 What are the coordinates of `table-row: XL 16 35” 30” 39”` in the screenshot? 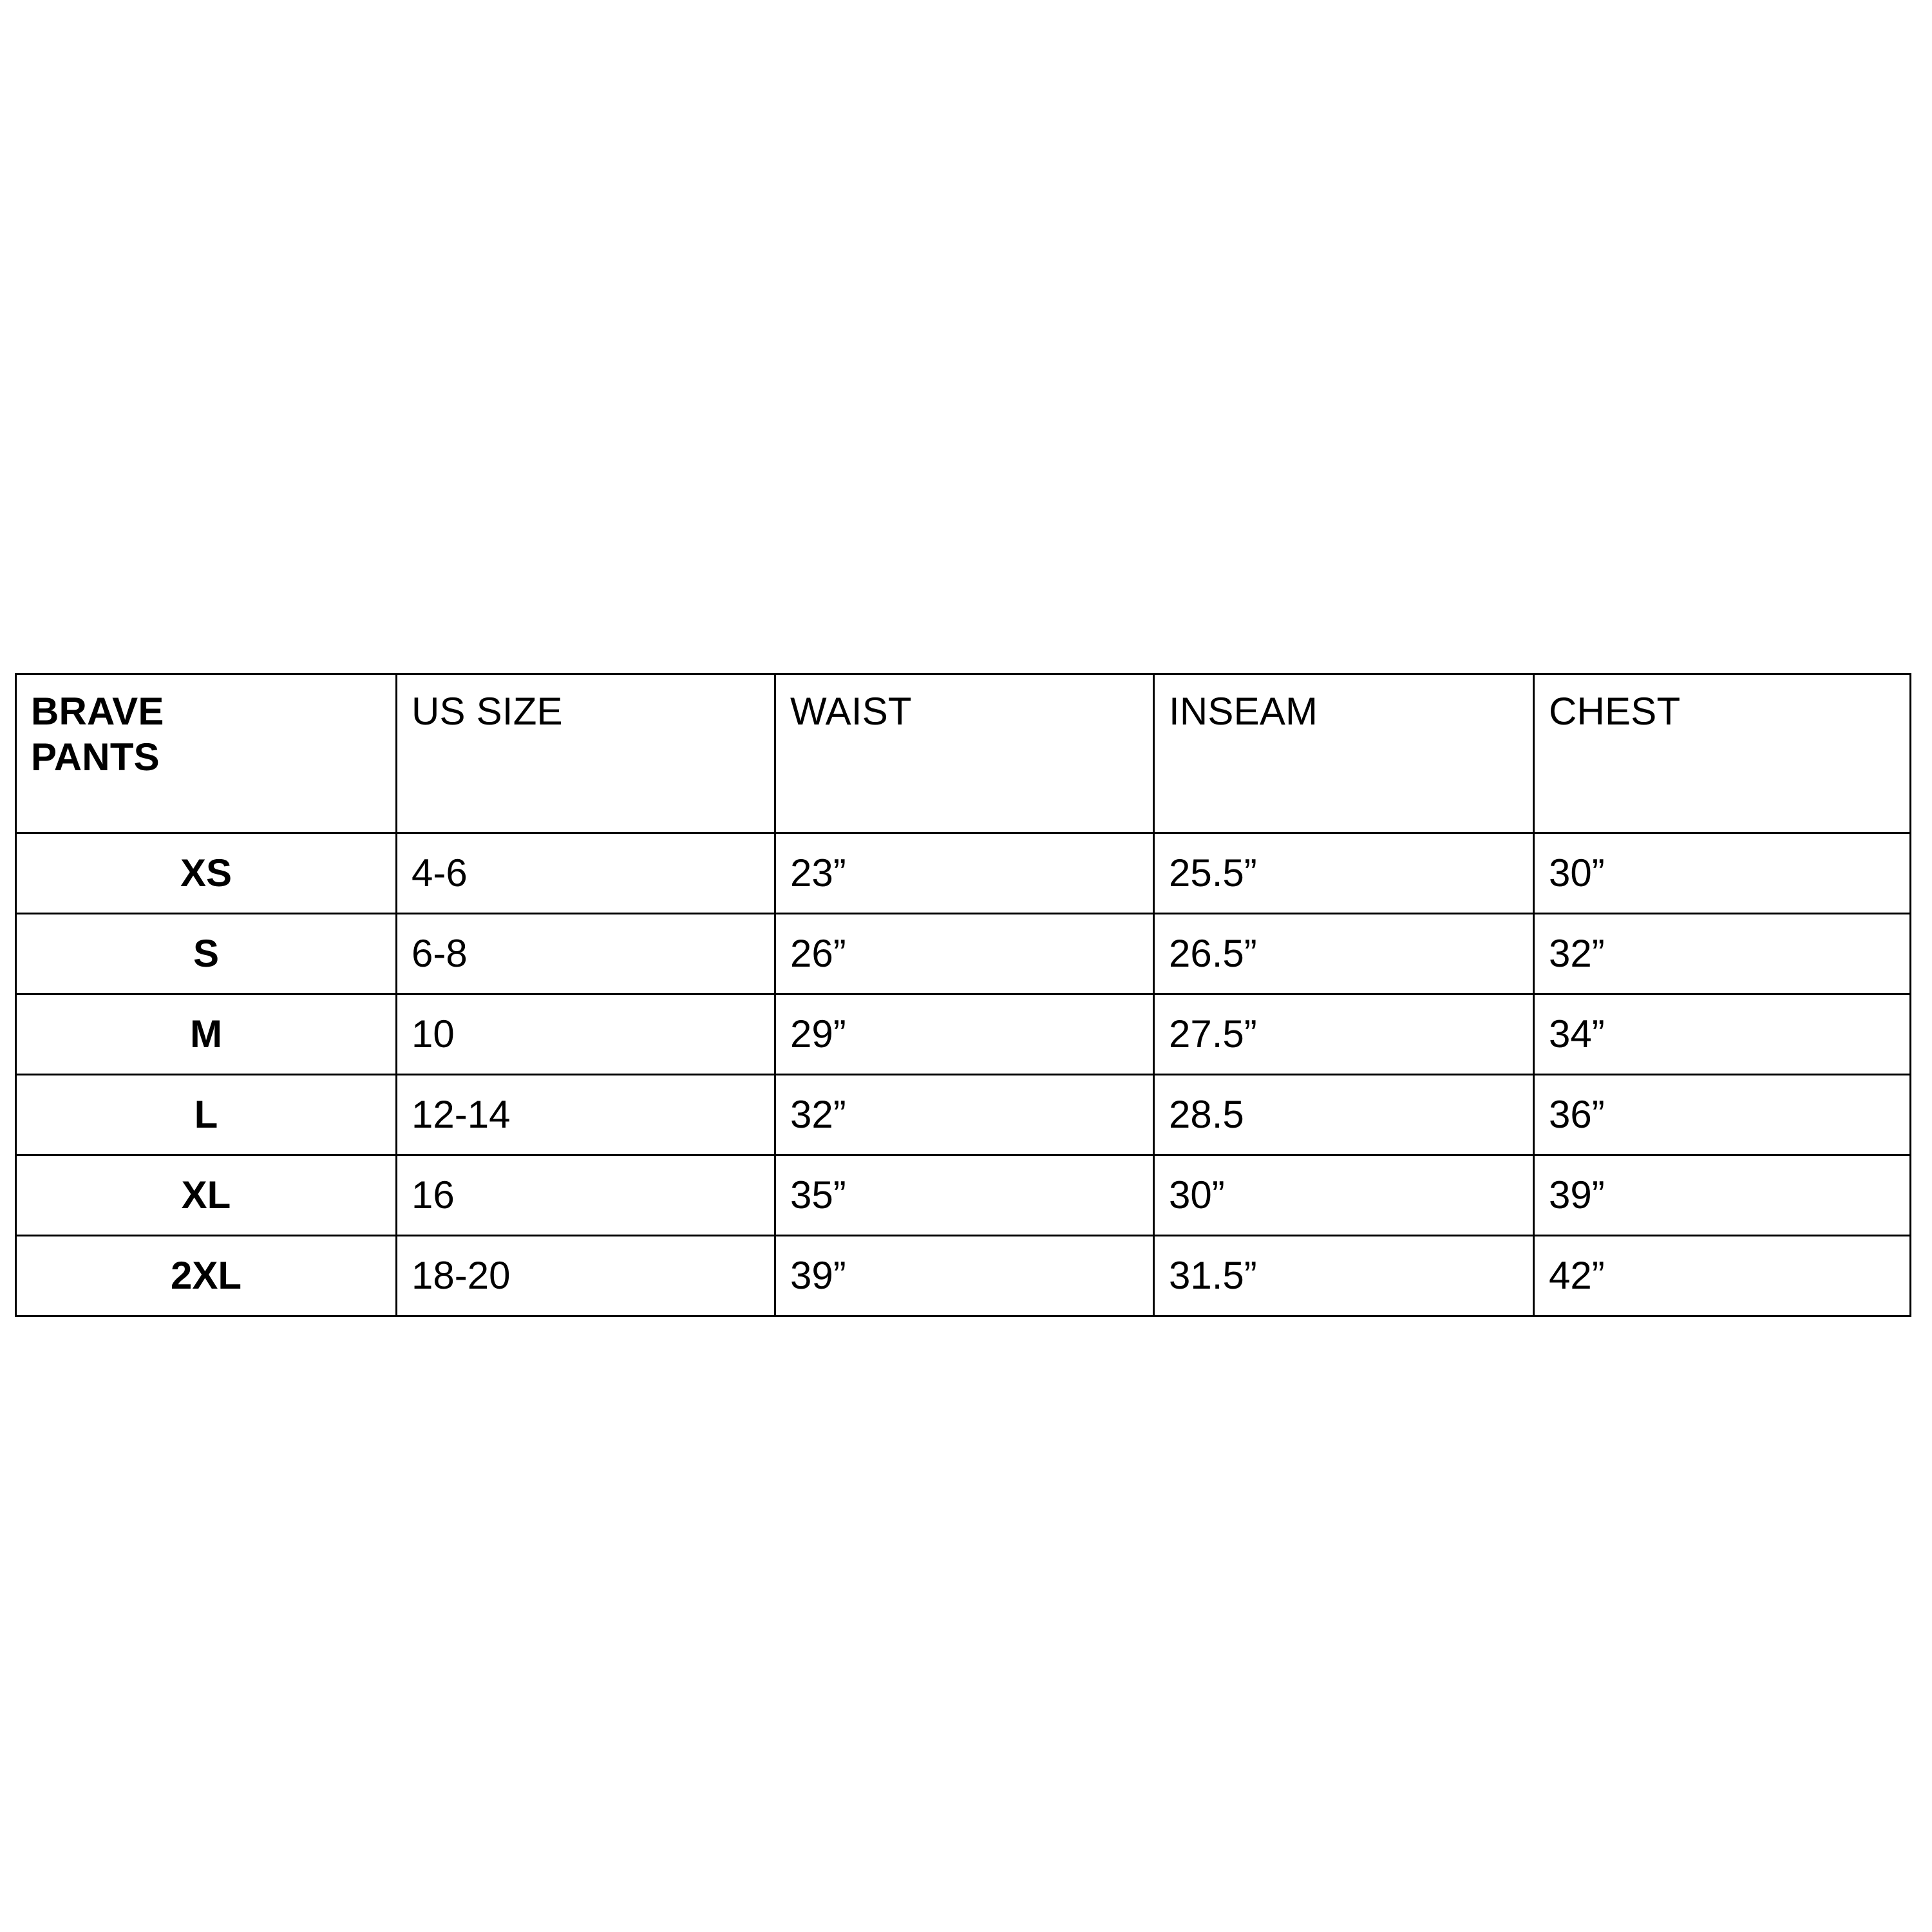 It's located at (963, 1195).